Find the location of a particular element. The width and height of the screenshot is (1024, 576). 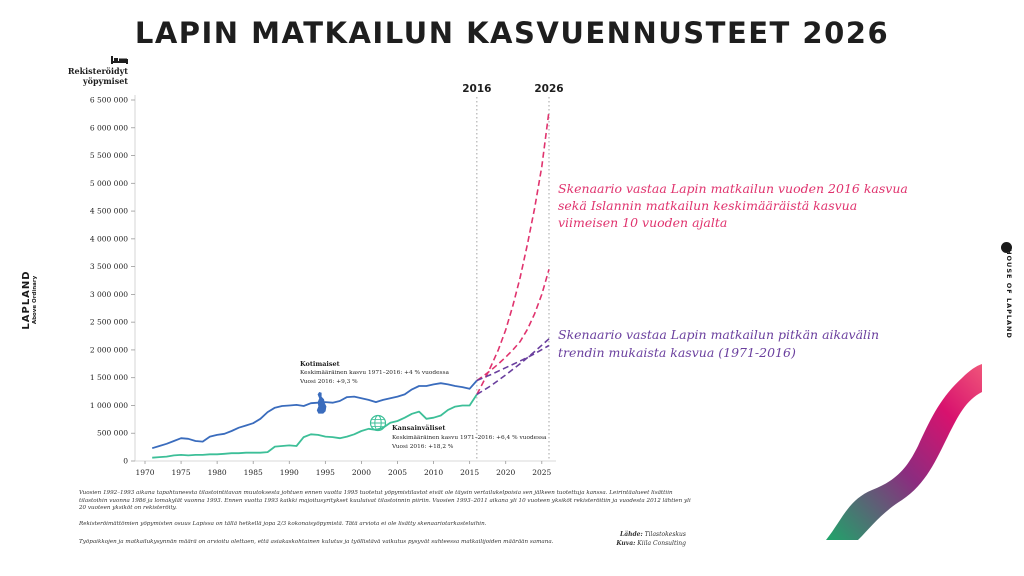

domestic-series-line is located at coordinates (314, 414).